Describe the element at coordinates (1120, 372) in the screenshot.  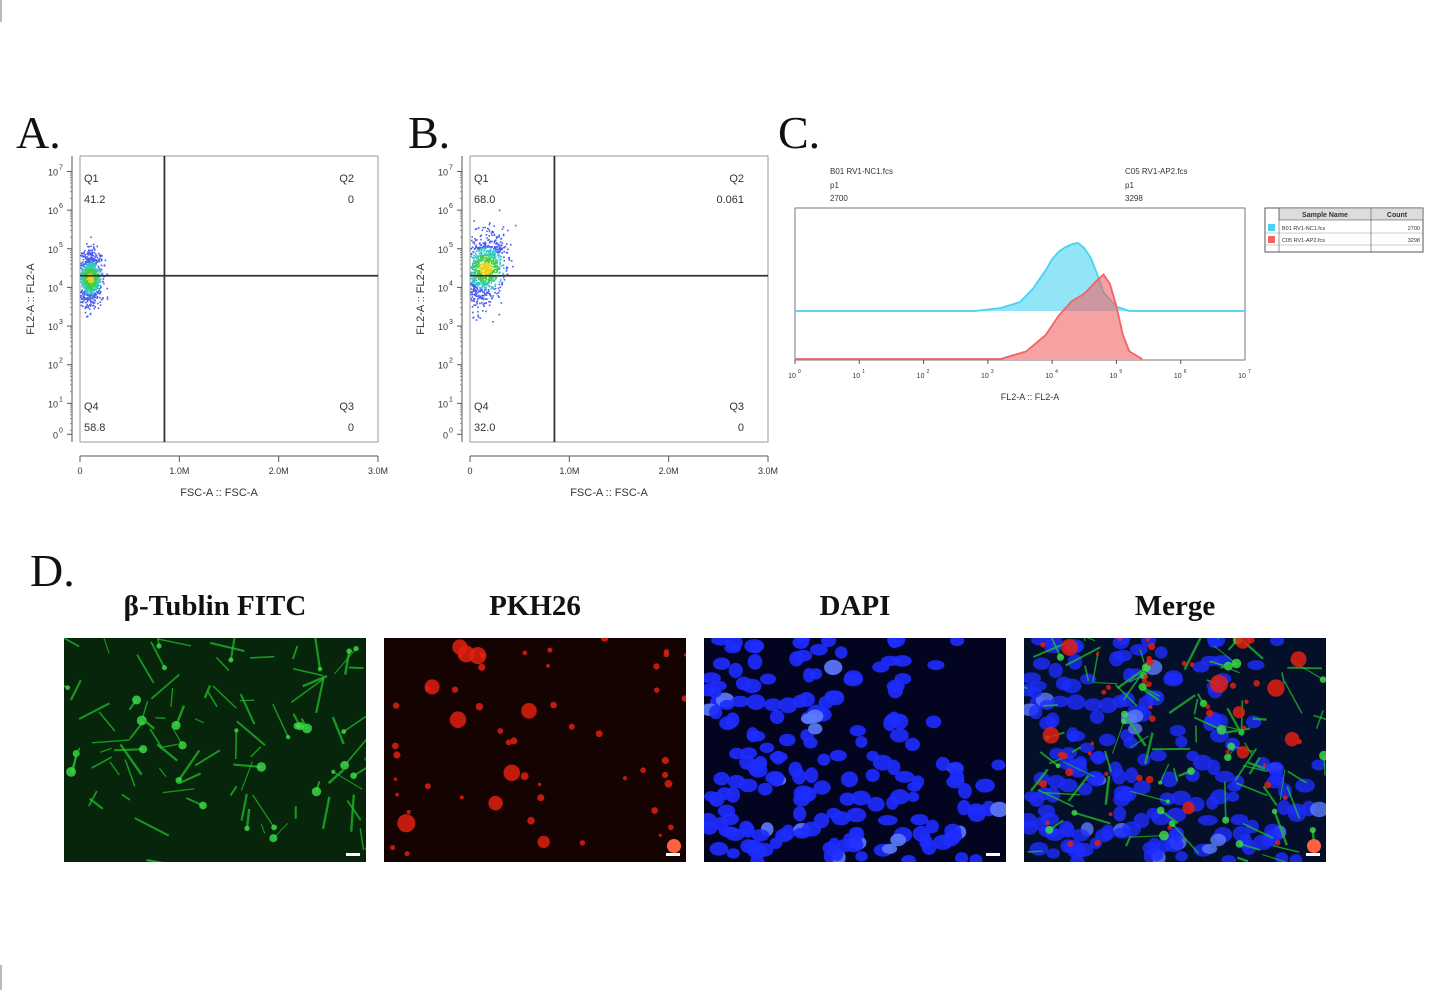
I see `x-tick-exponent: 5` at that location.